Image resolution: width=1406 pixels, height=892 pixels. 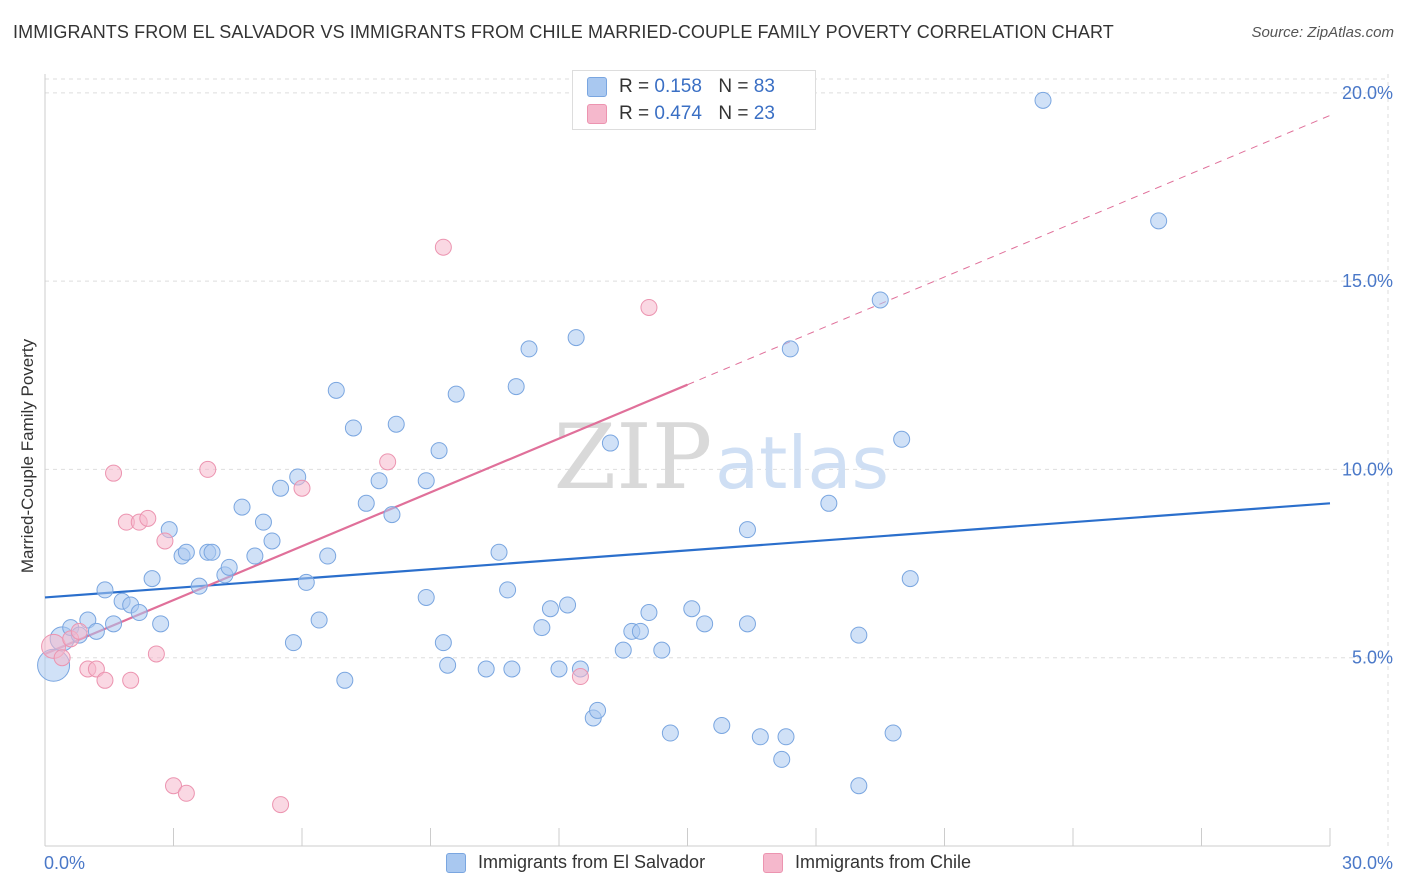 I want to click on correlation-legend: R = 0.158 N = 83 R = 0.474 N = 23, so click(x=694, y=100).